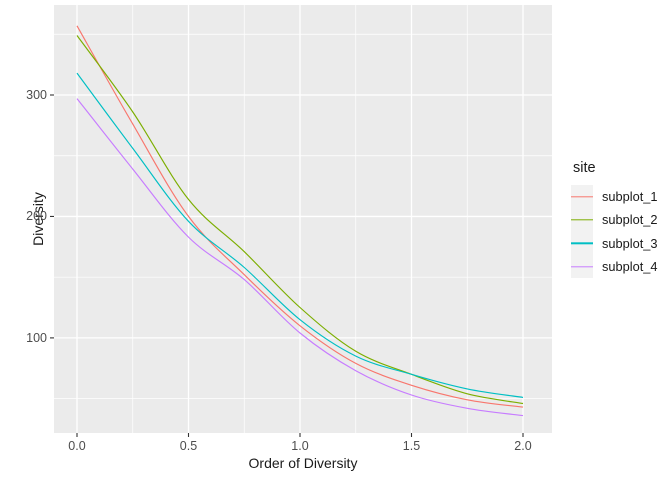  I want to click on y-tick-label: 100, so click(36, 337).